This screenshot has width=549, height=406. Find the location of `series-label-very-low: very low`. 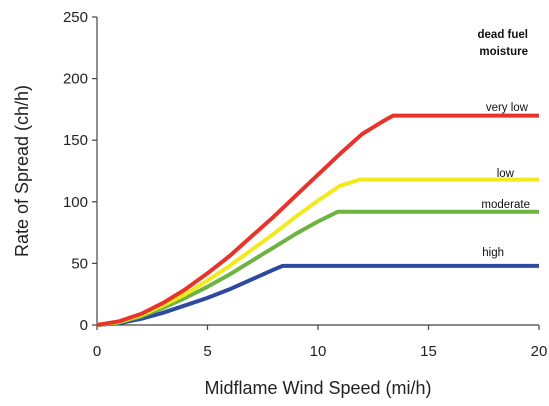

series-label-very-low: very low is located at coordinates (507, 108).